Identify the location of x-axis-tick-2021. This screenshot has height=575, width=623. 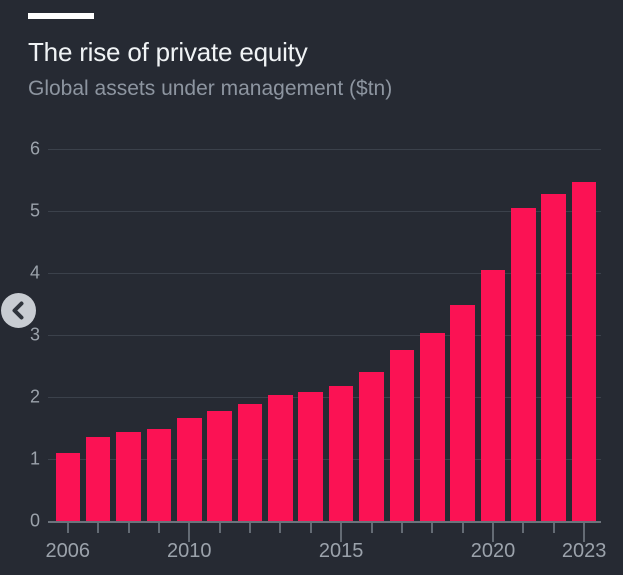
(523, 528).